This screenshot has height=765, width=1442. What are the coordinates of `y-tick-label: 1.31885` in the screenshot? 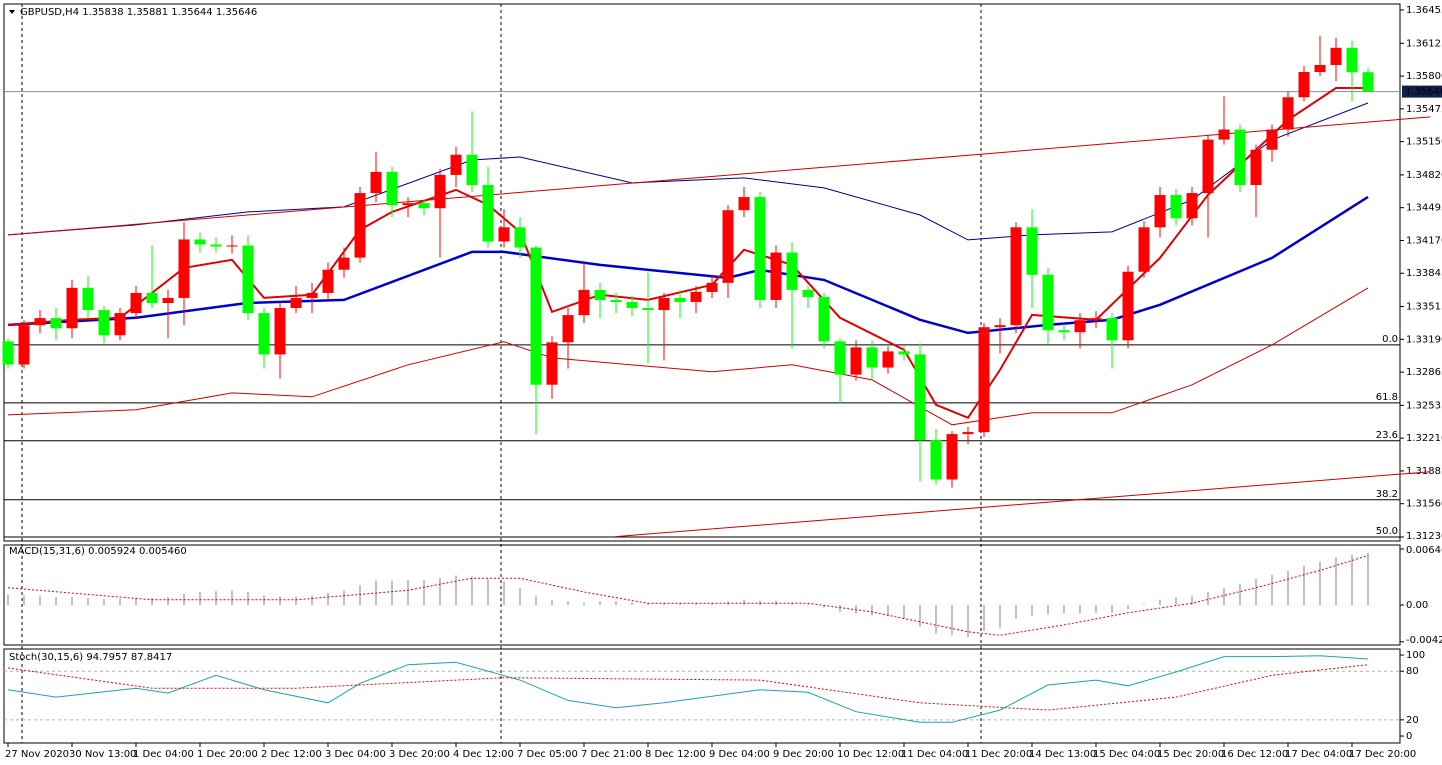 It's located at (1424, 471).